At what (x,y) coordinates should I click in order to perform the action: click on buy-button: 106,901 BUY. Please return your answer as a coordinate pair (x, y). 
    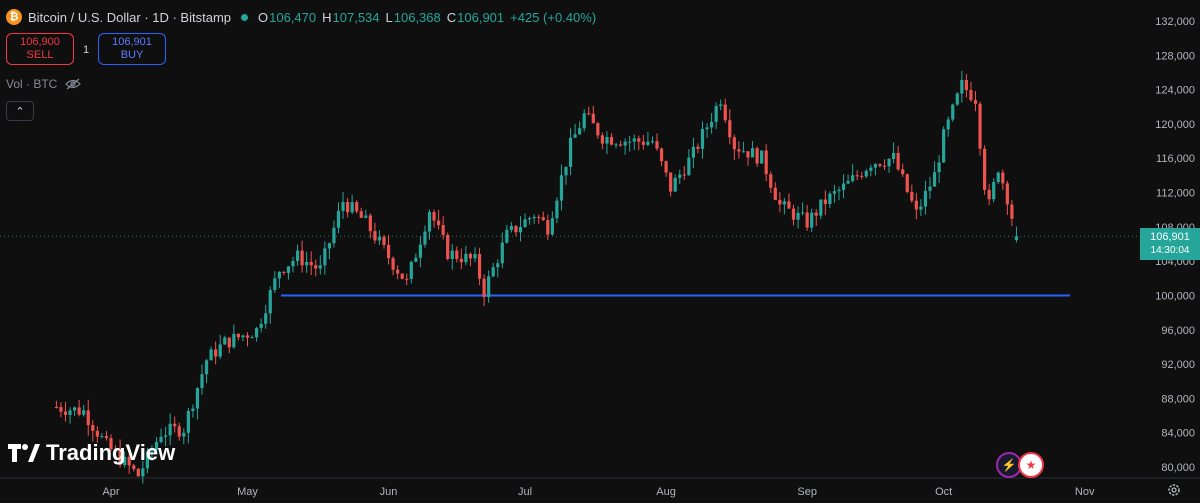
    Looking at the image, I should click on (132, 49).